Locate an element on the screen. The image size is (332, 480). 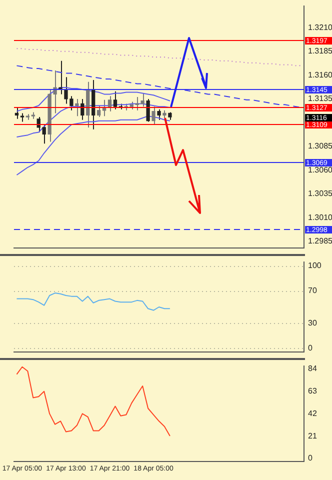
y-tick-label: 1.3060 is located at coordinates (320, 169).